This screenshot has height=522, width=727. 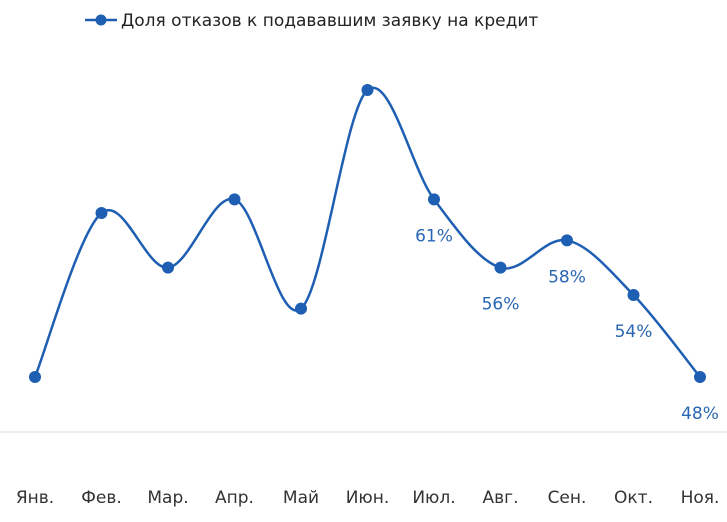 I want to click on legend-marker, so click(x=101, y=20).